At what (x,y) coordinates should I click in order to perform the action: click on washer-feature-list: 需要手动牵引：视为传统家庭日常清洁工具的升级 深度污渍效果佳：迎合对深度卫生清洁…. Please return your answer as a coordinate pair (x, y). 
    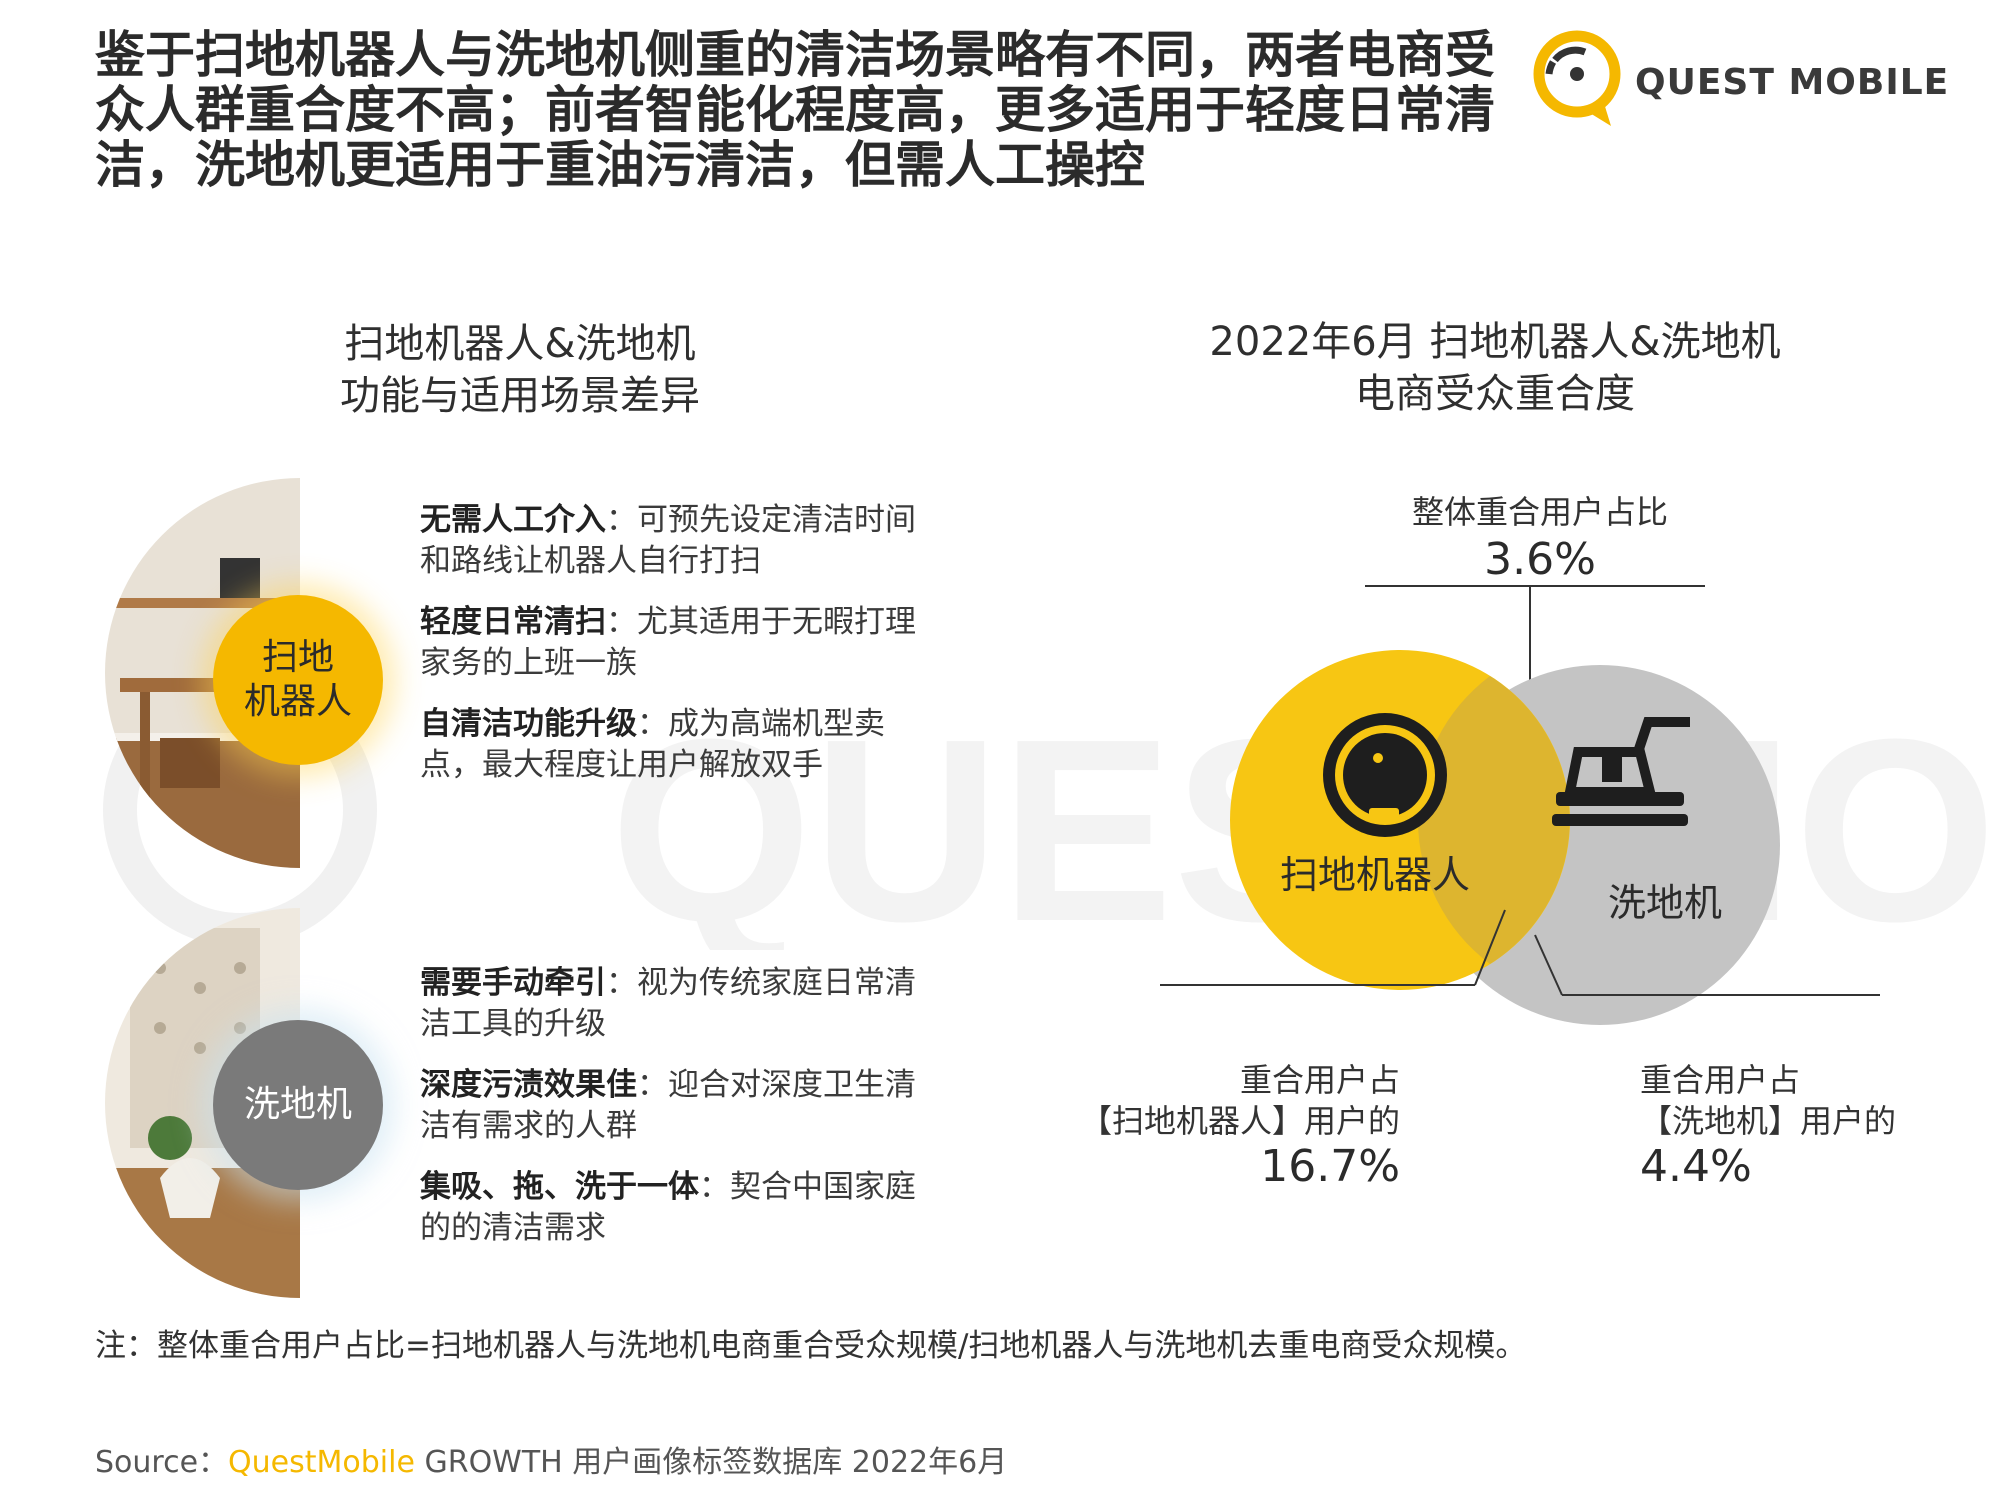
    Looking at the image, I should click on (680, 1116).